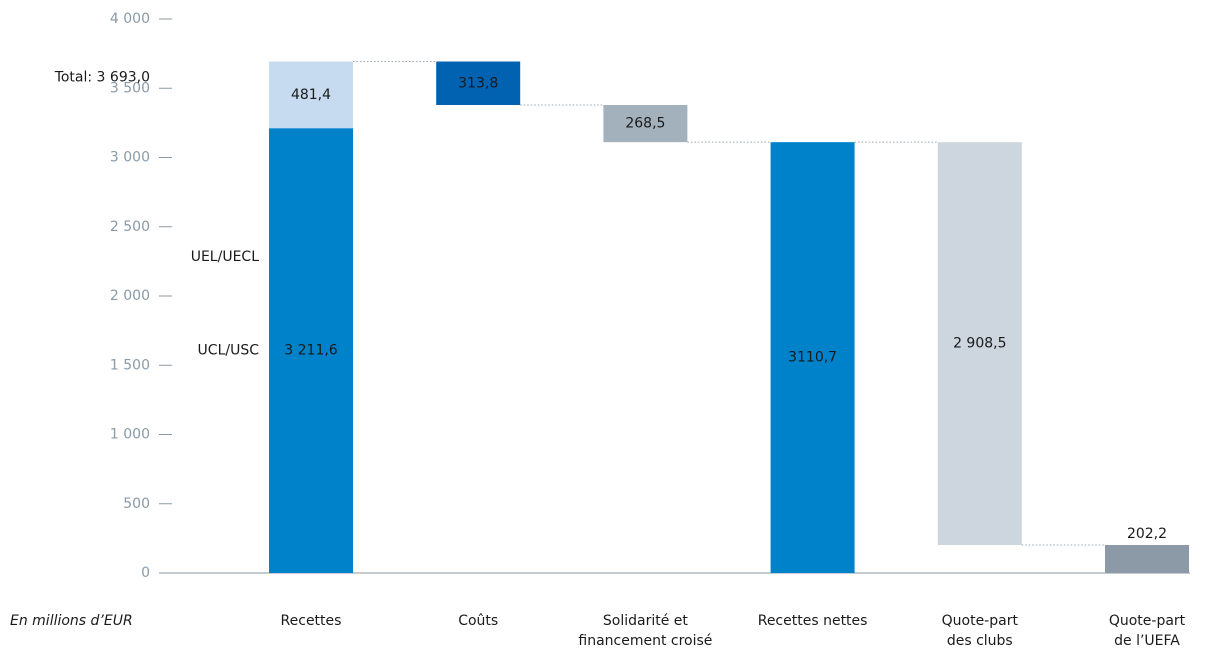 This screenshot has width=1205, height=652. I want to click on y-tick-label: 1 500, so click(130, 365).